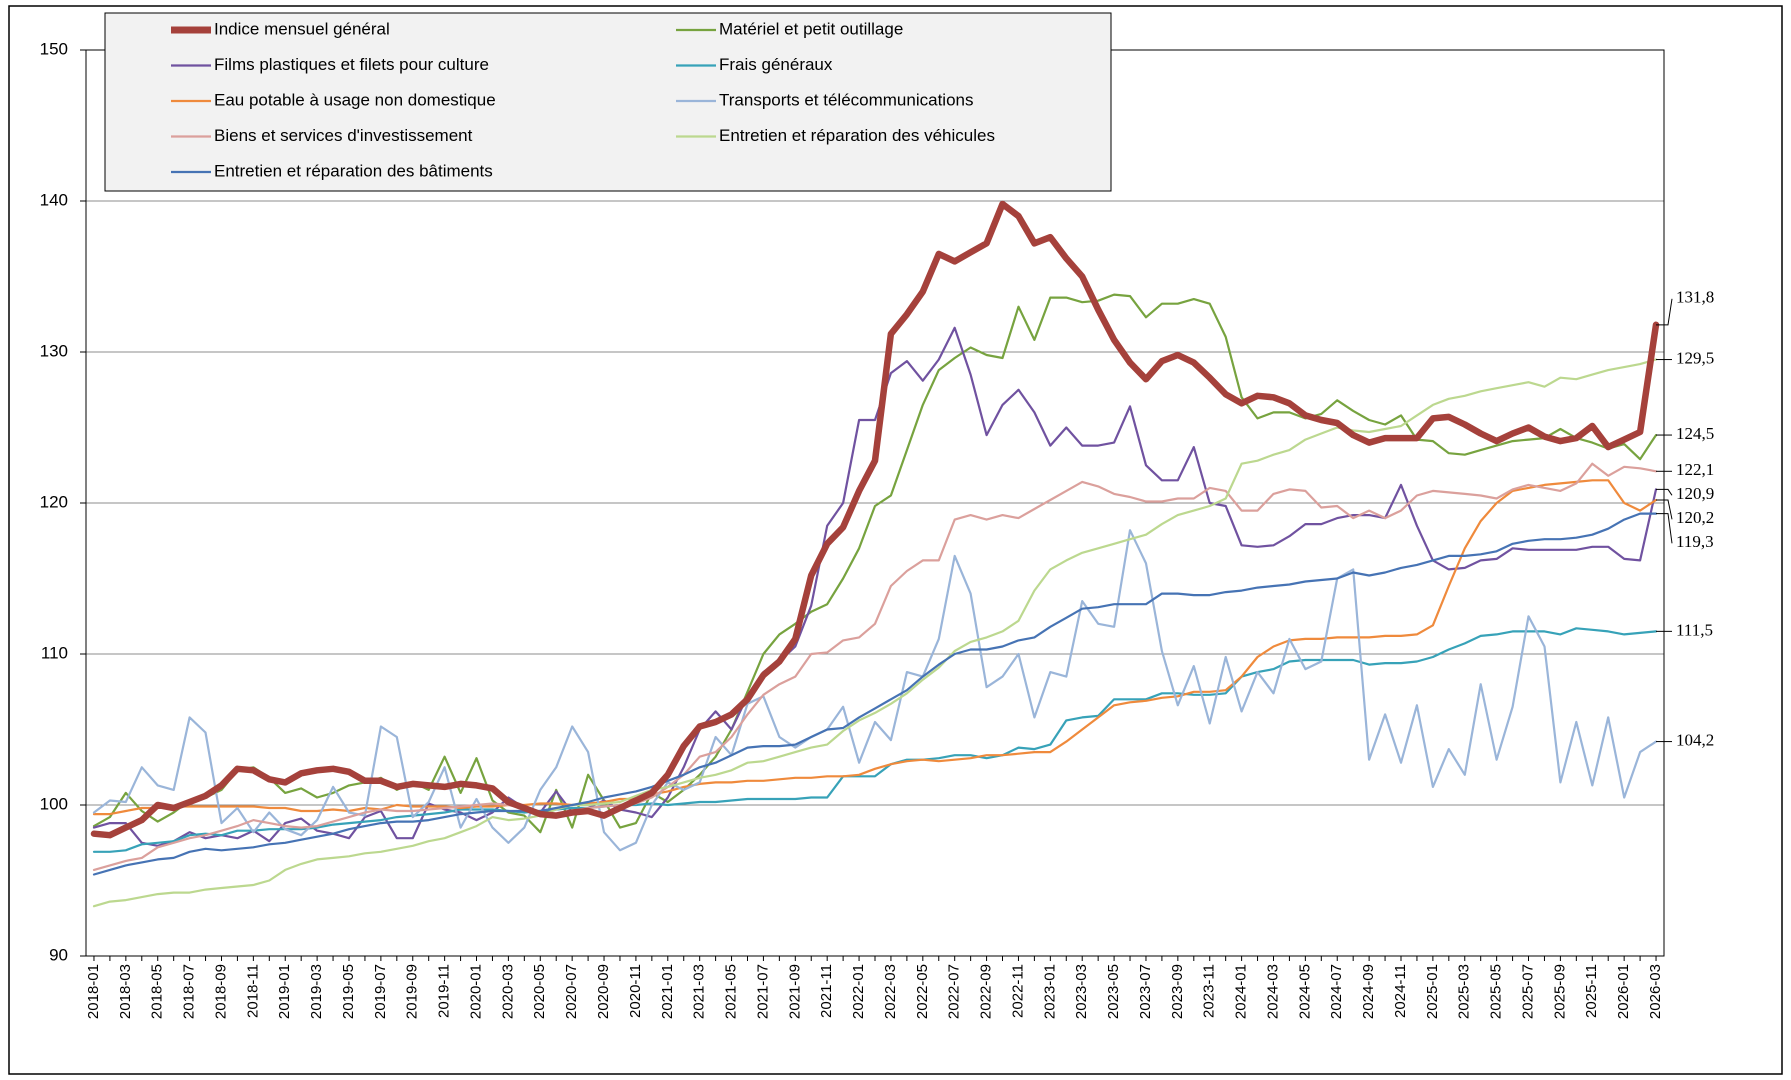  I want to click on x-tick-label: 2022-01, so click(858, 991).